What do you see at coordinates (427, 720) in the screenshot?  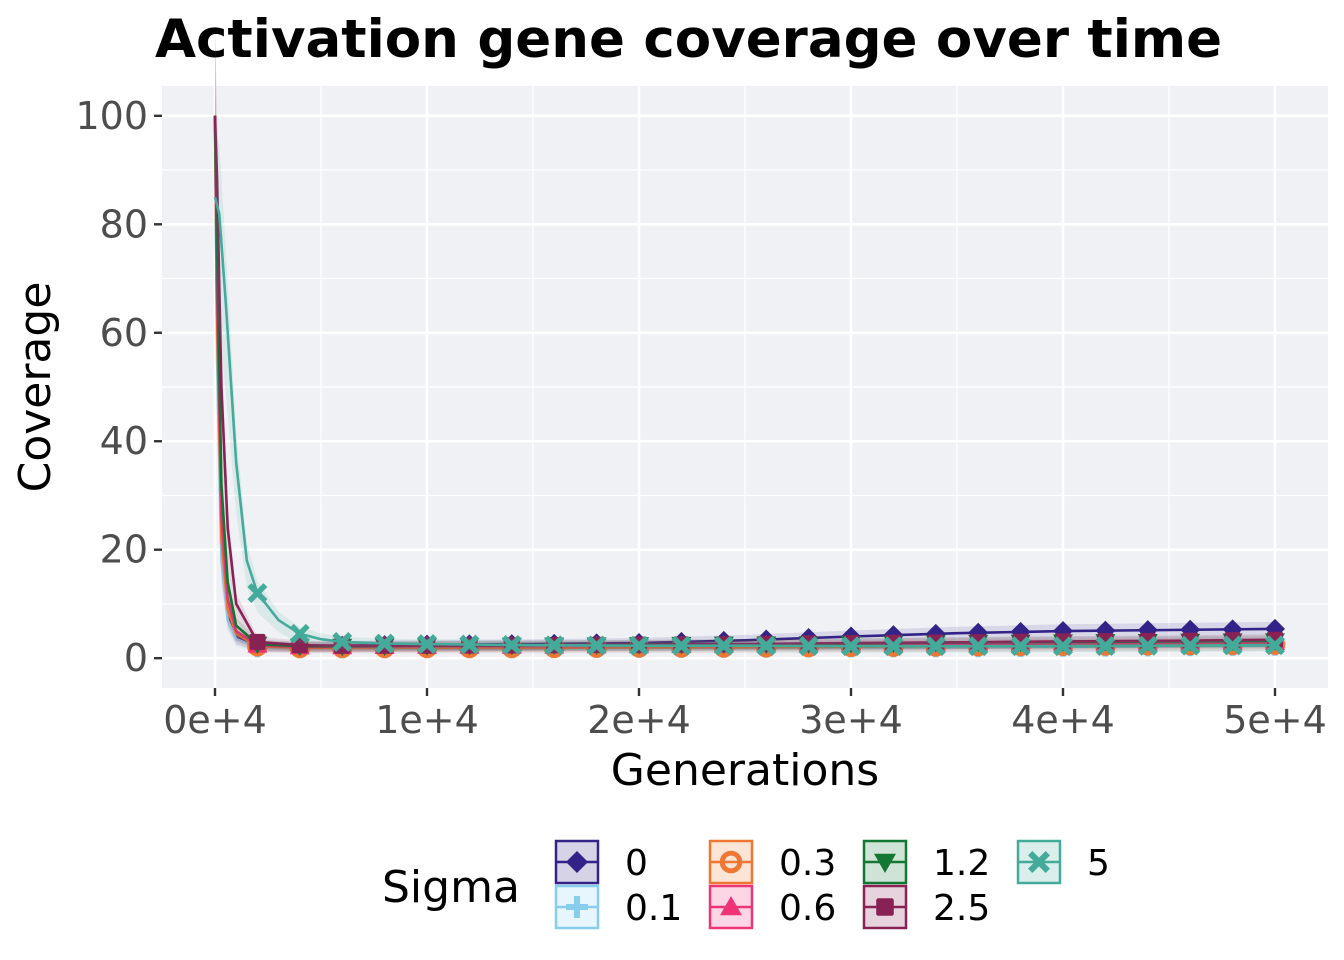 I see `x-tick-label: 1e+4` at bounding box center [427, 720].